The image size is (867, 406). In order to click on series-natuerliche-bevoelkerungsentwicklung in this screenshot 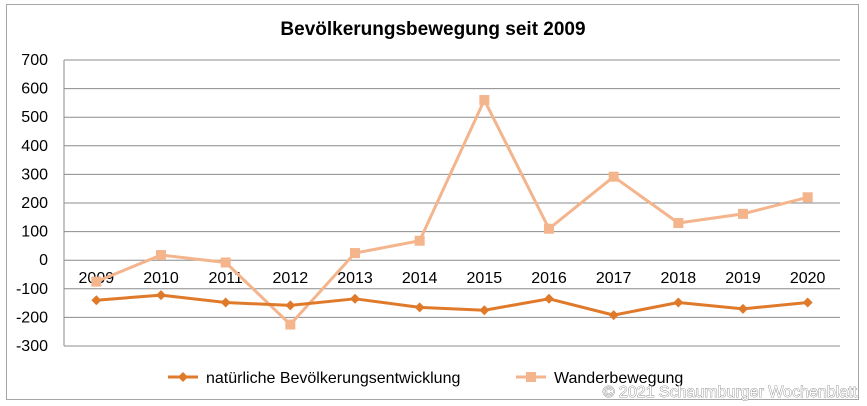, I will do `click(452, 305)`.